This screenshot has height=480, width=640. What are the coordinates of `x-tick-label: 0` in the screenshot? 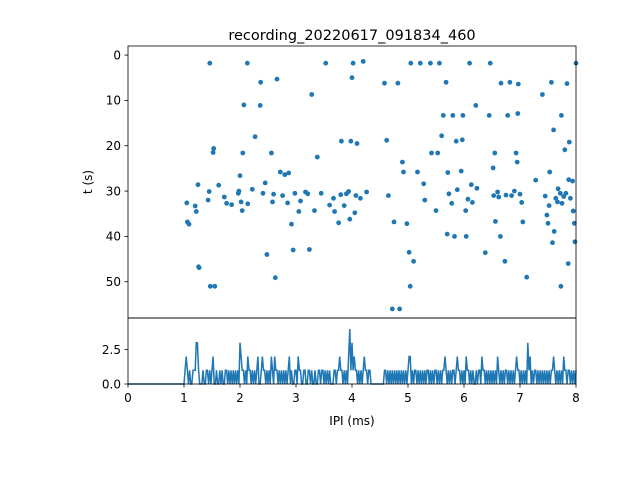 It's located at (128, 398).